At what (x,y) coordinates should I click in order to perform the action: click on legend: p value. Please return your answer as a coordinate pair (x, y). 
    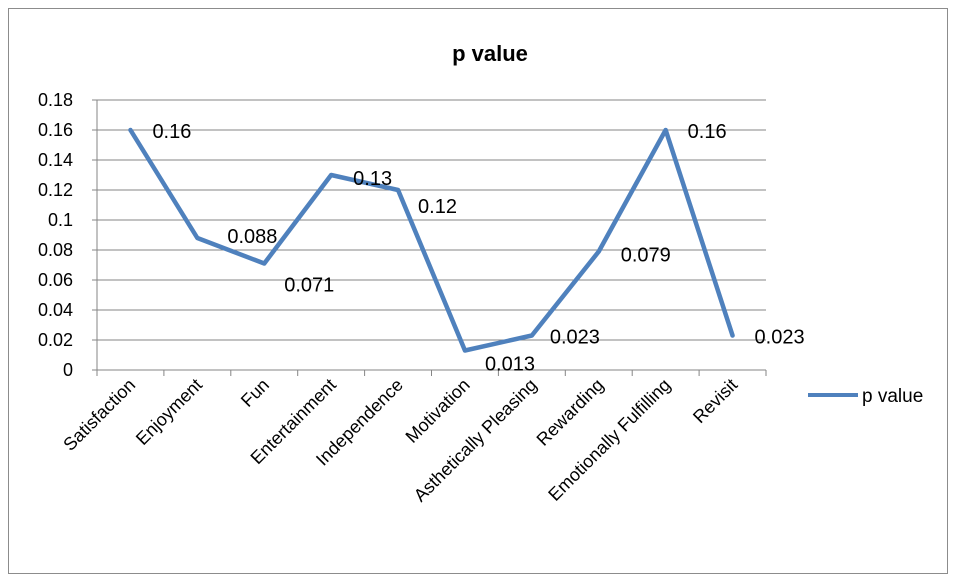
    Looking at the image, I should click on (865, 396).